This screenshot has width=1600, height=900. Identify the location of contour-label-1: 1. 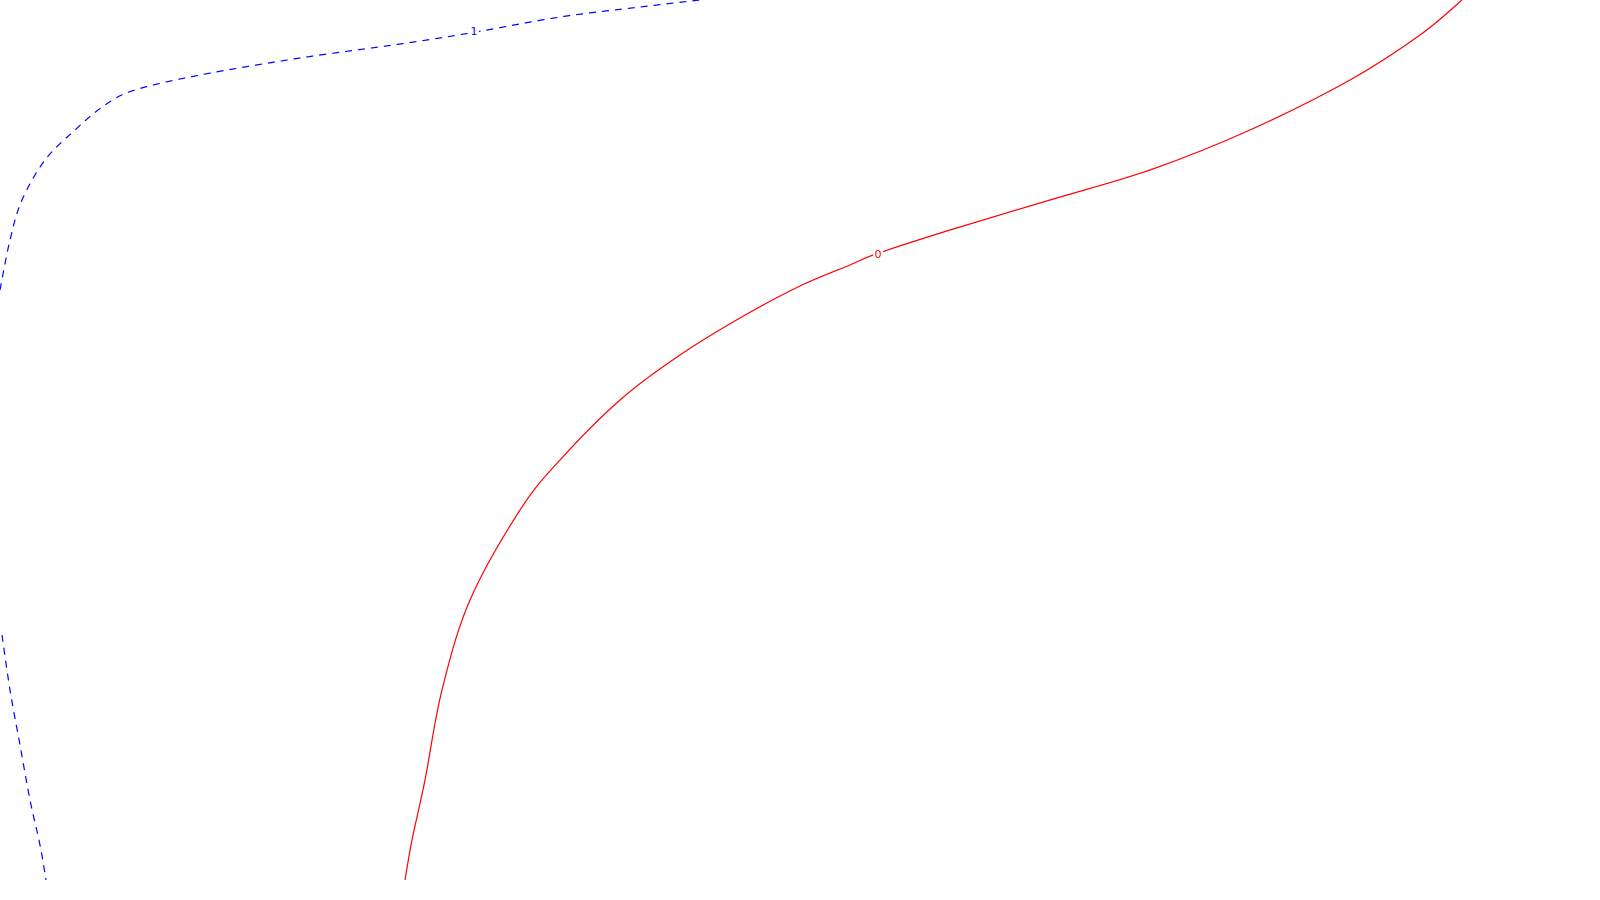
(474, 31).